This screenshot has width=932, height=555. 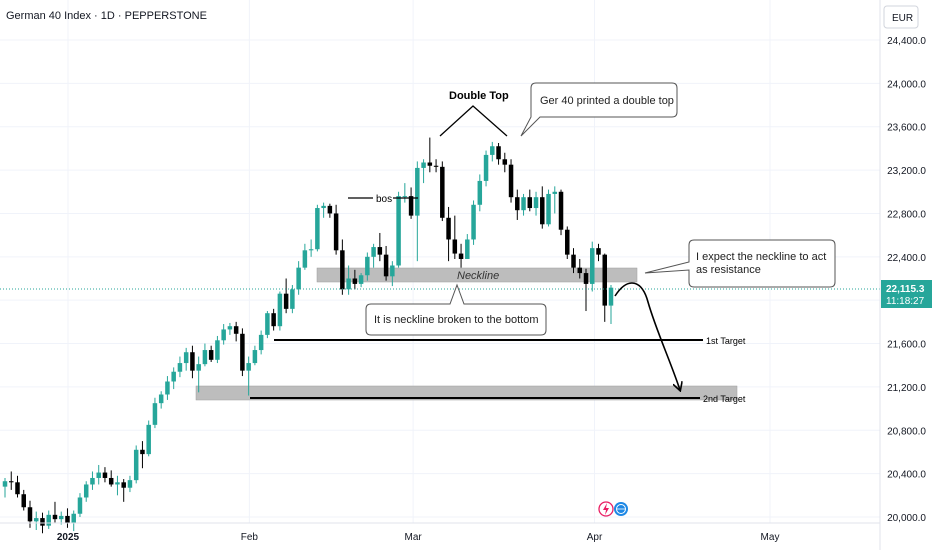 What do you see at coordinates (770, 537) in the screenshot?
I see `time-tick-label: May` at bounding box center [770, 537].